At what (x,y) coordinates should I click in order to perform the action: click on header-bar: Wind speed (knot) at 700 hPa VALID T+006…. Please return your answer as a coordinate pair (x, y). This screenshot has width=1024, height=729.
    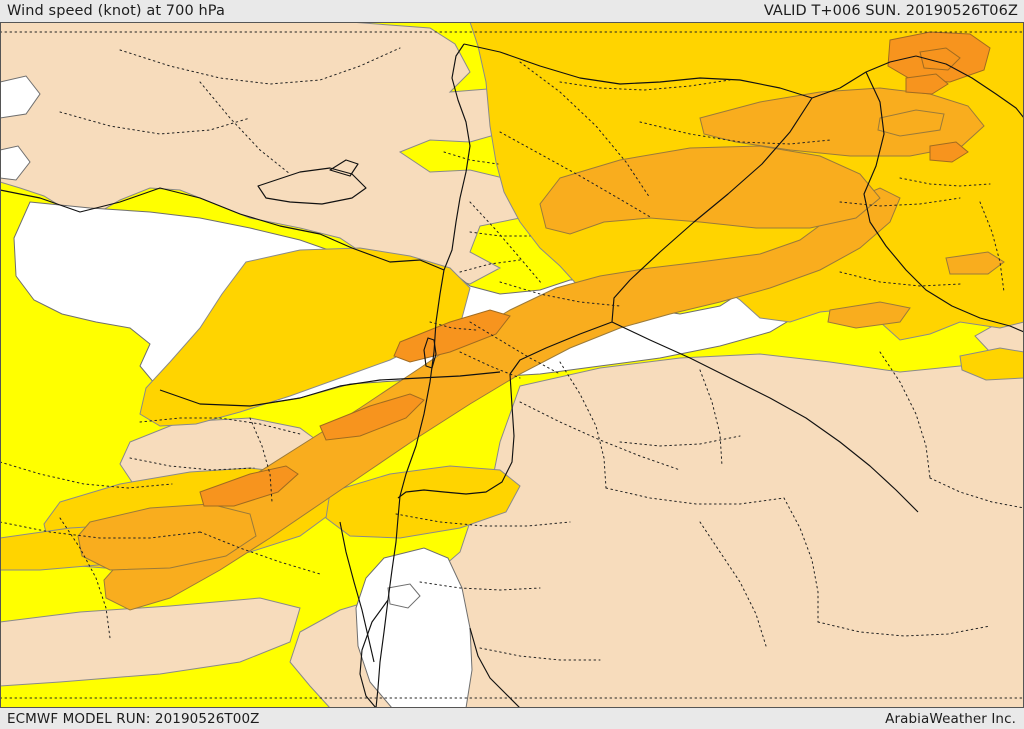
    Looking at the image, I should click on (512, 11).